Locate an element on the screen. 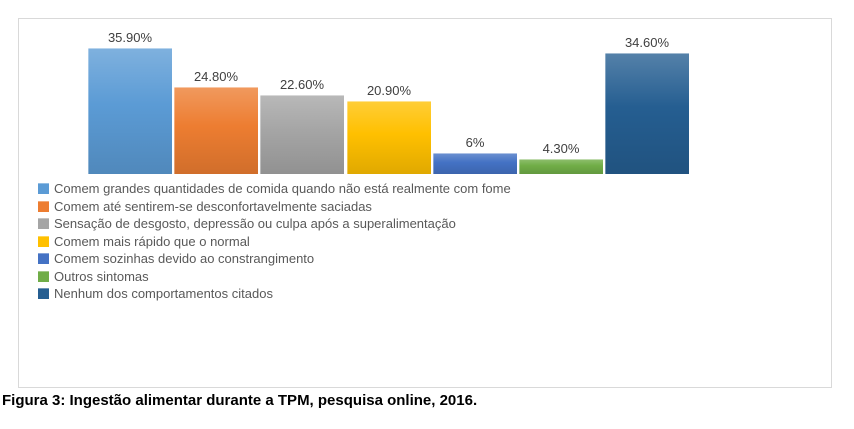 The width and height of the screenshot is (854, 429). bar-6: 4.30% is located at coordinates (561, 157).